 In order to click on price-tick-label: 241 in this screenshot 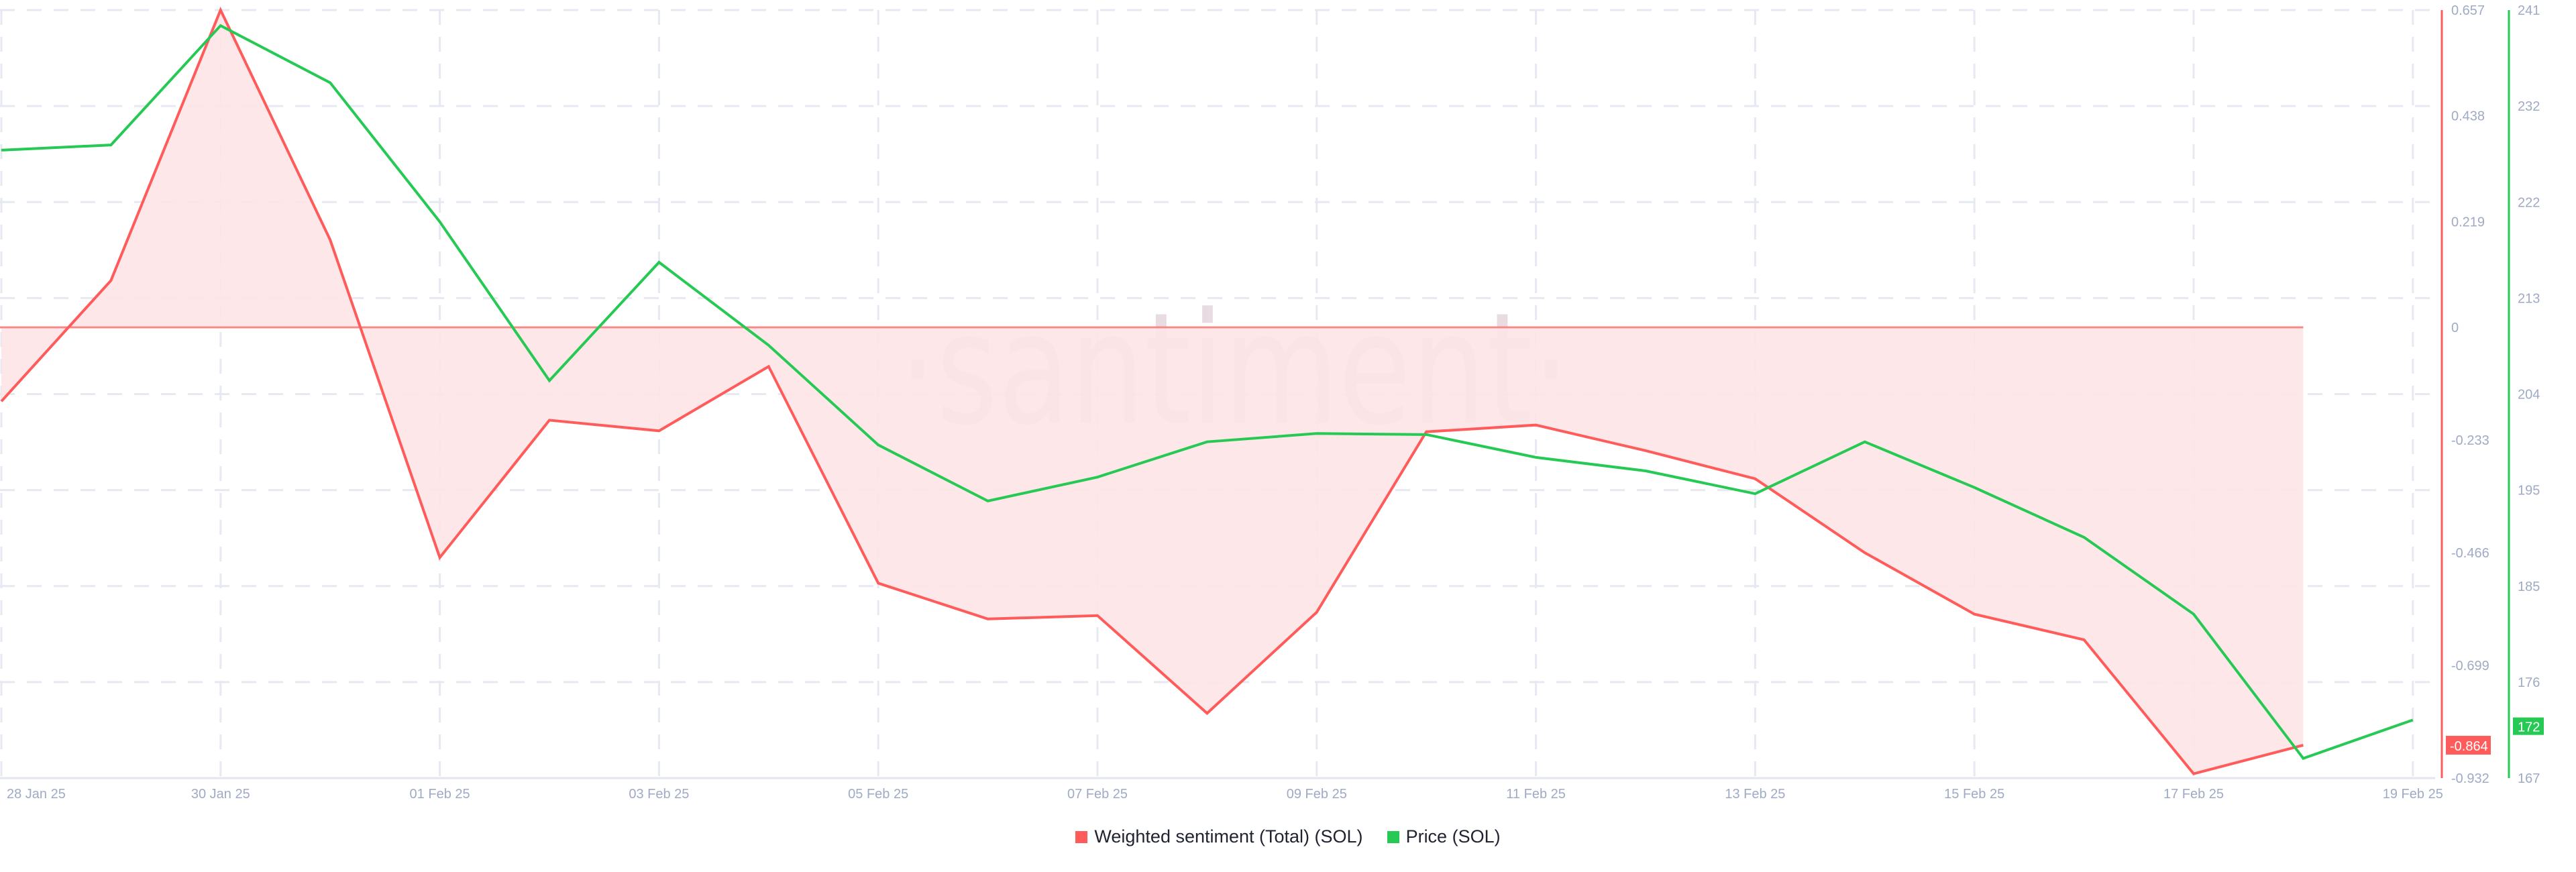, I will do `click(2529, 10)`.